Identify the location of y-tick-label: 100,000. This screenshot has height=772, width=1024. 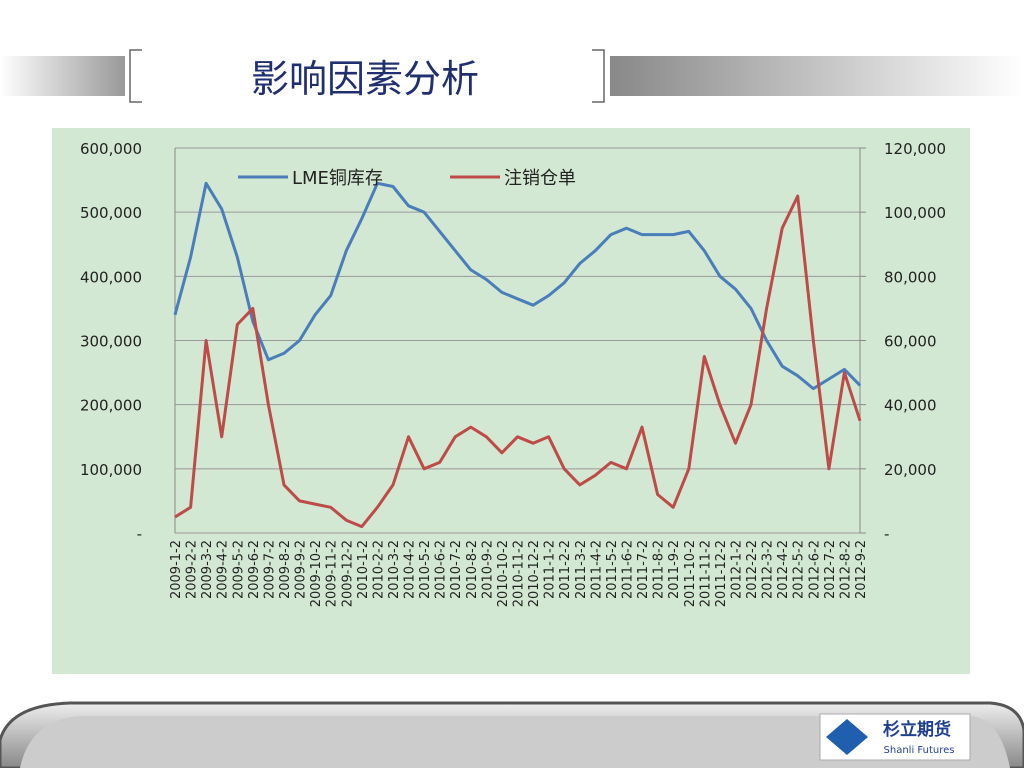
(111, 470).